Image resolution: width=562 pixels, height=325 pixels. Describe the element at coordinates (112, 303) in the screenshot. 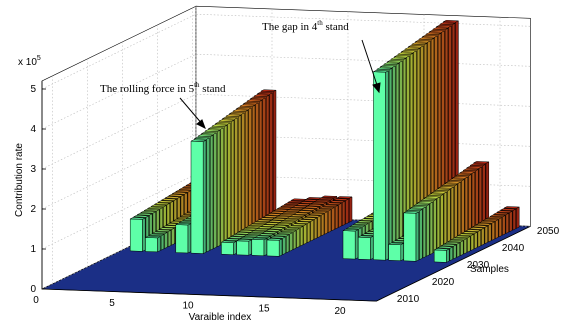

I see `x-tick-label: 5` at that location.